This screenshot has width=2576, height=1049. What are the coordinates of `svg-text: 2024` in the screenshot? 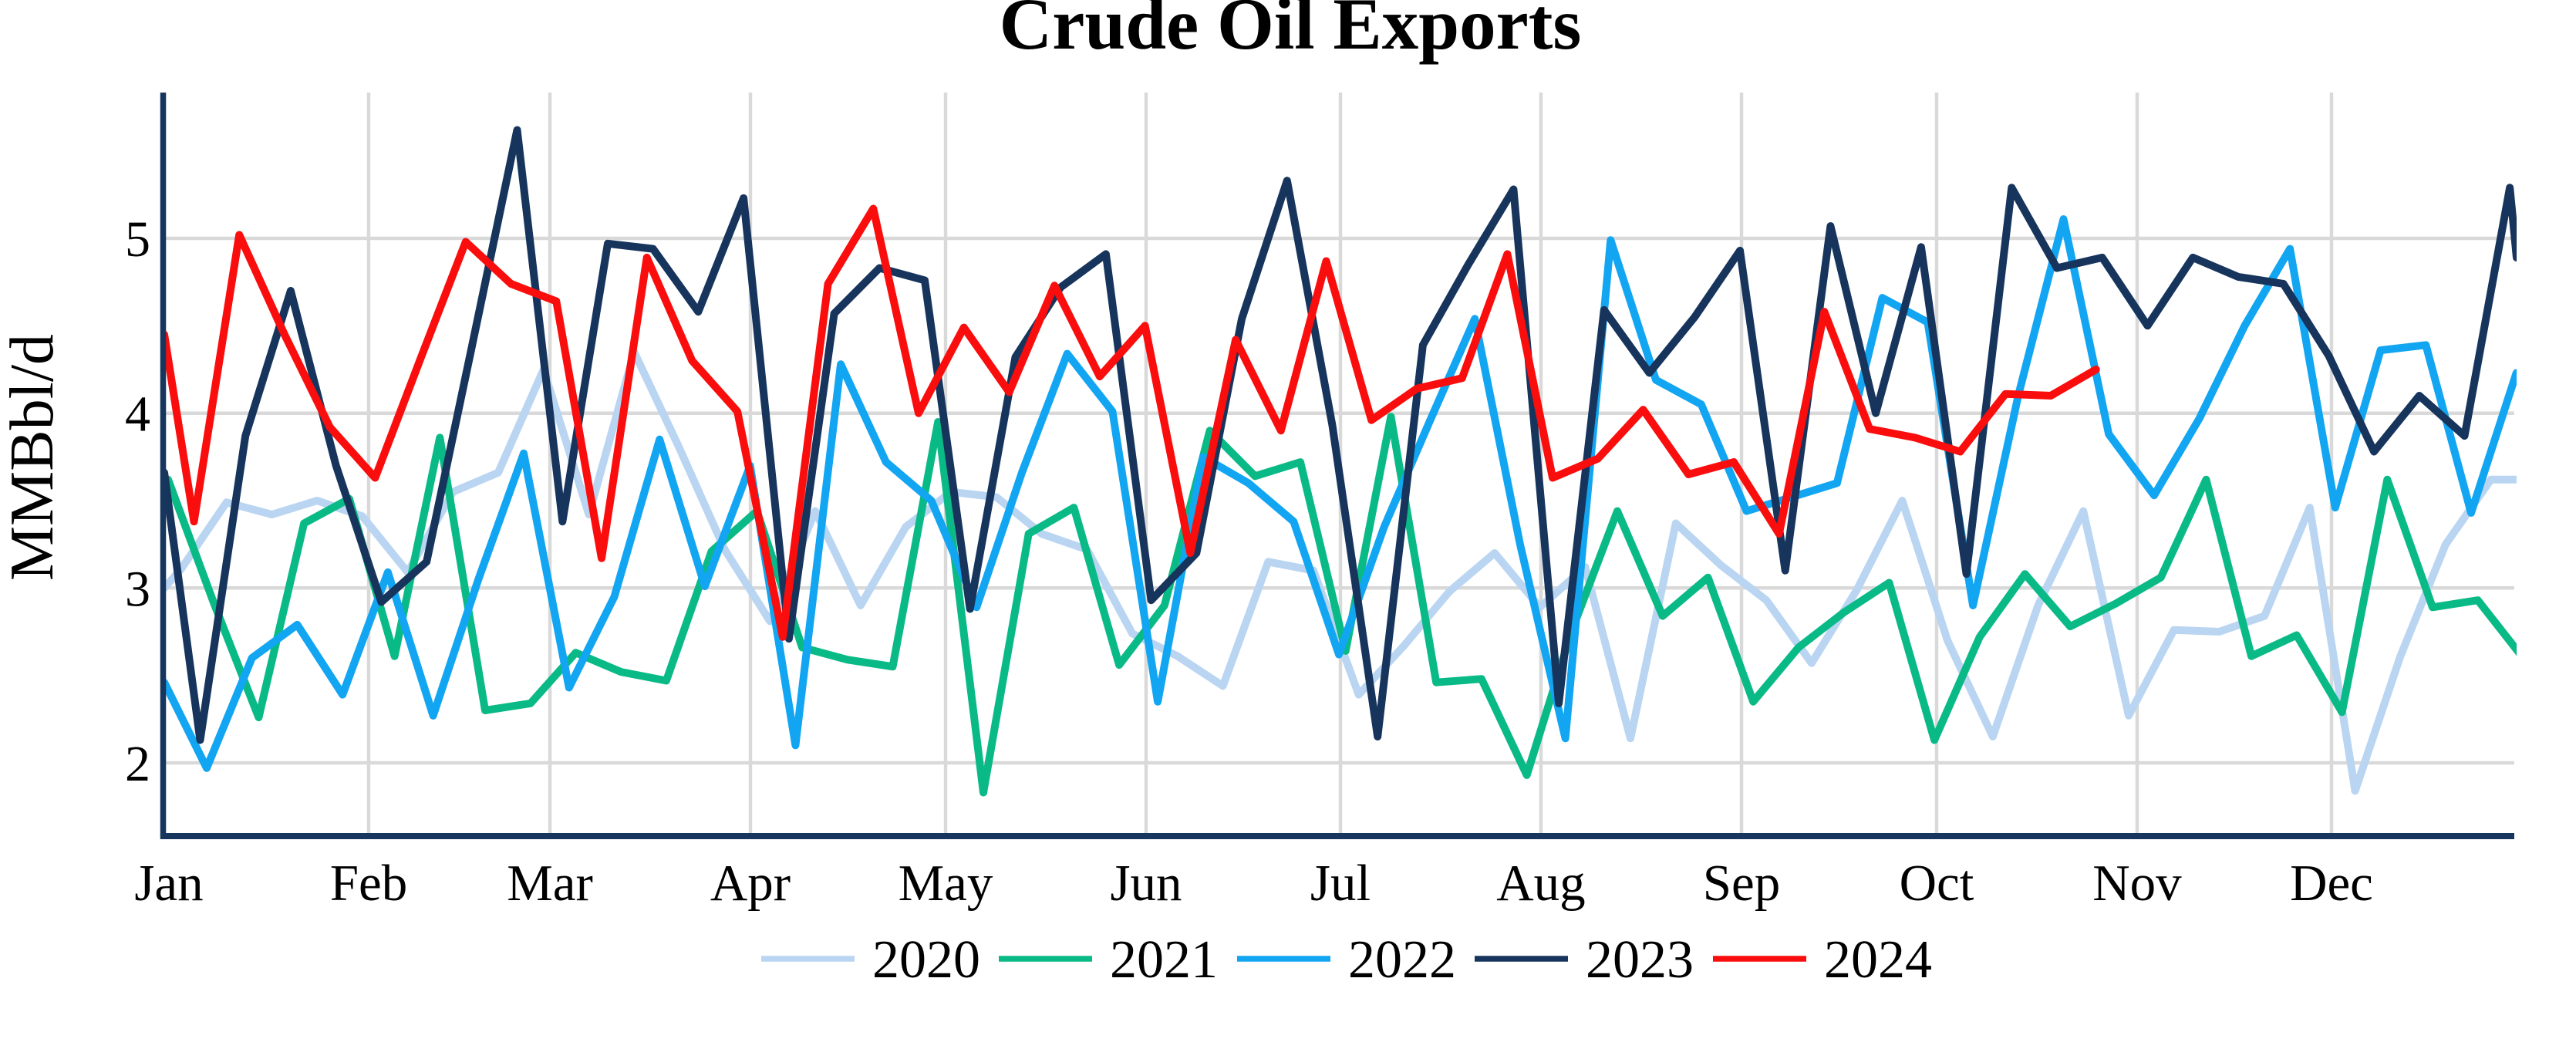 It's located at (1878, 960).